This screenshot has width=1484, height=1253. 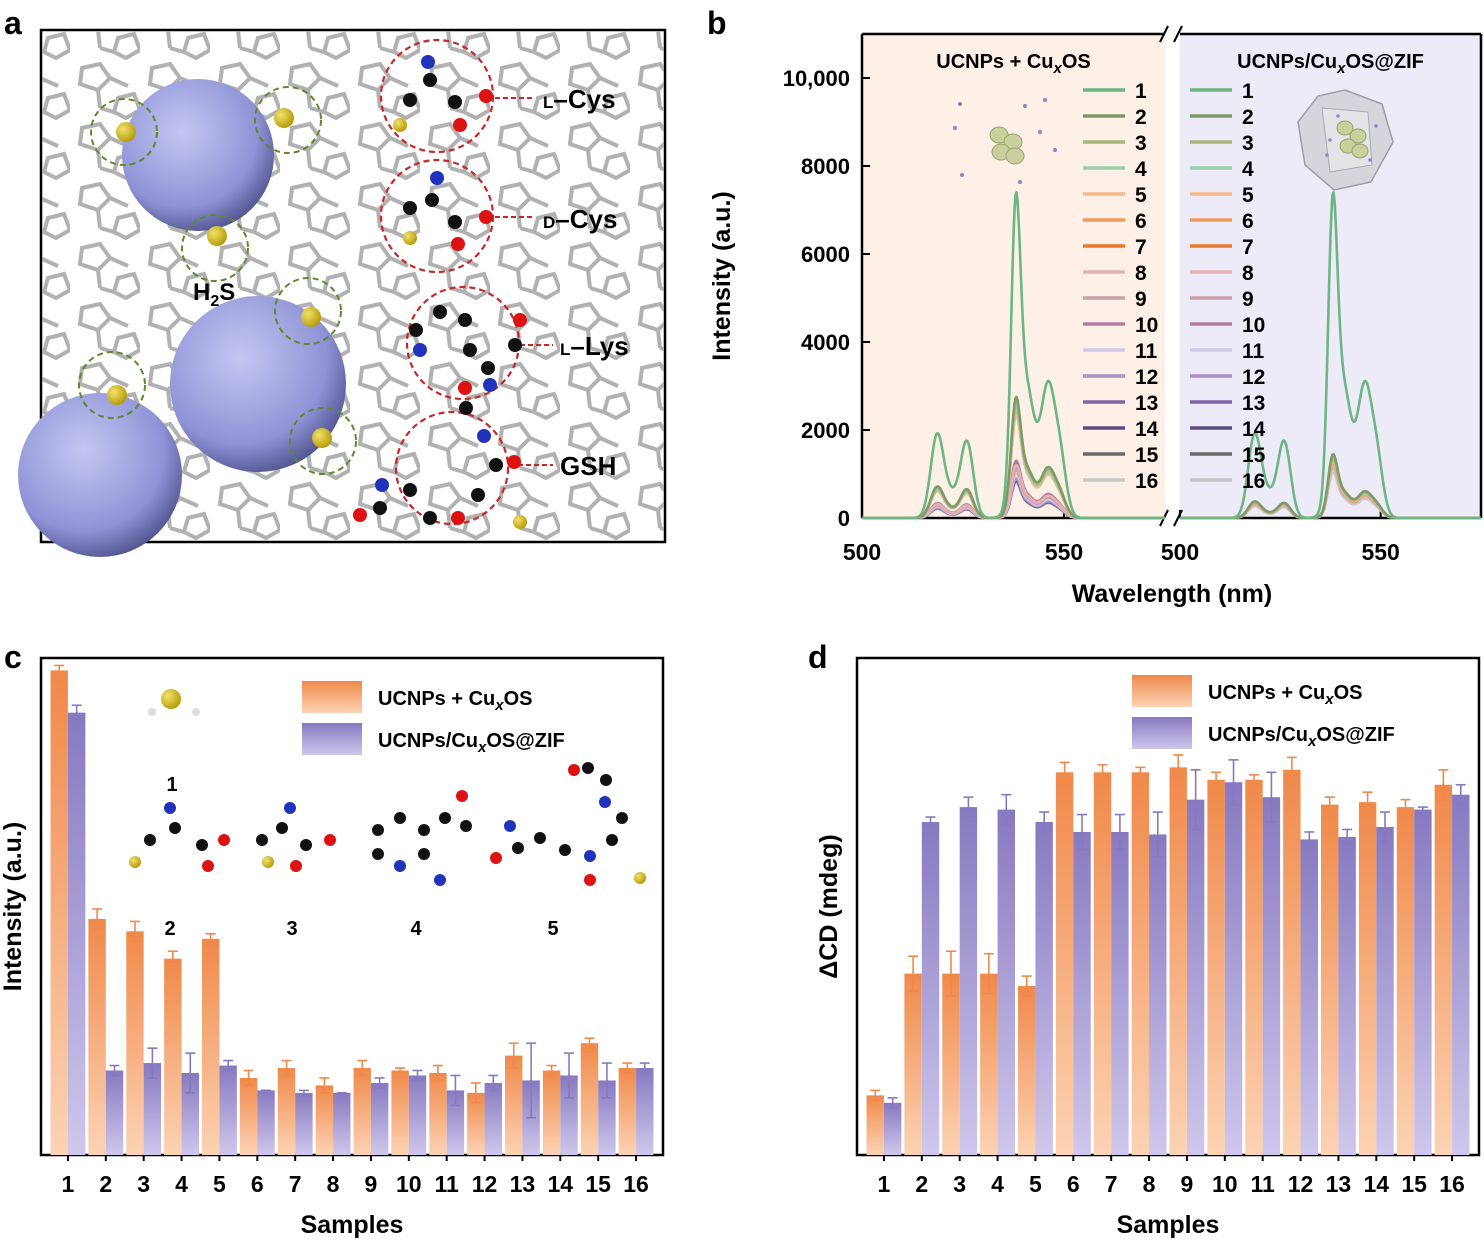 I want to click on legend-label: 4, so click(x=1141, y=169).